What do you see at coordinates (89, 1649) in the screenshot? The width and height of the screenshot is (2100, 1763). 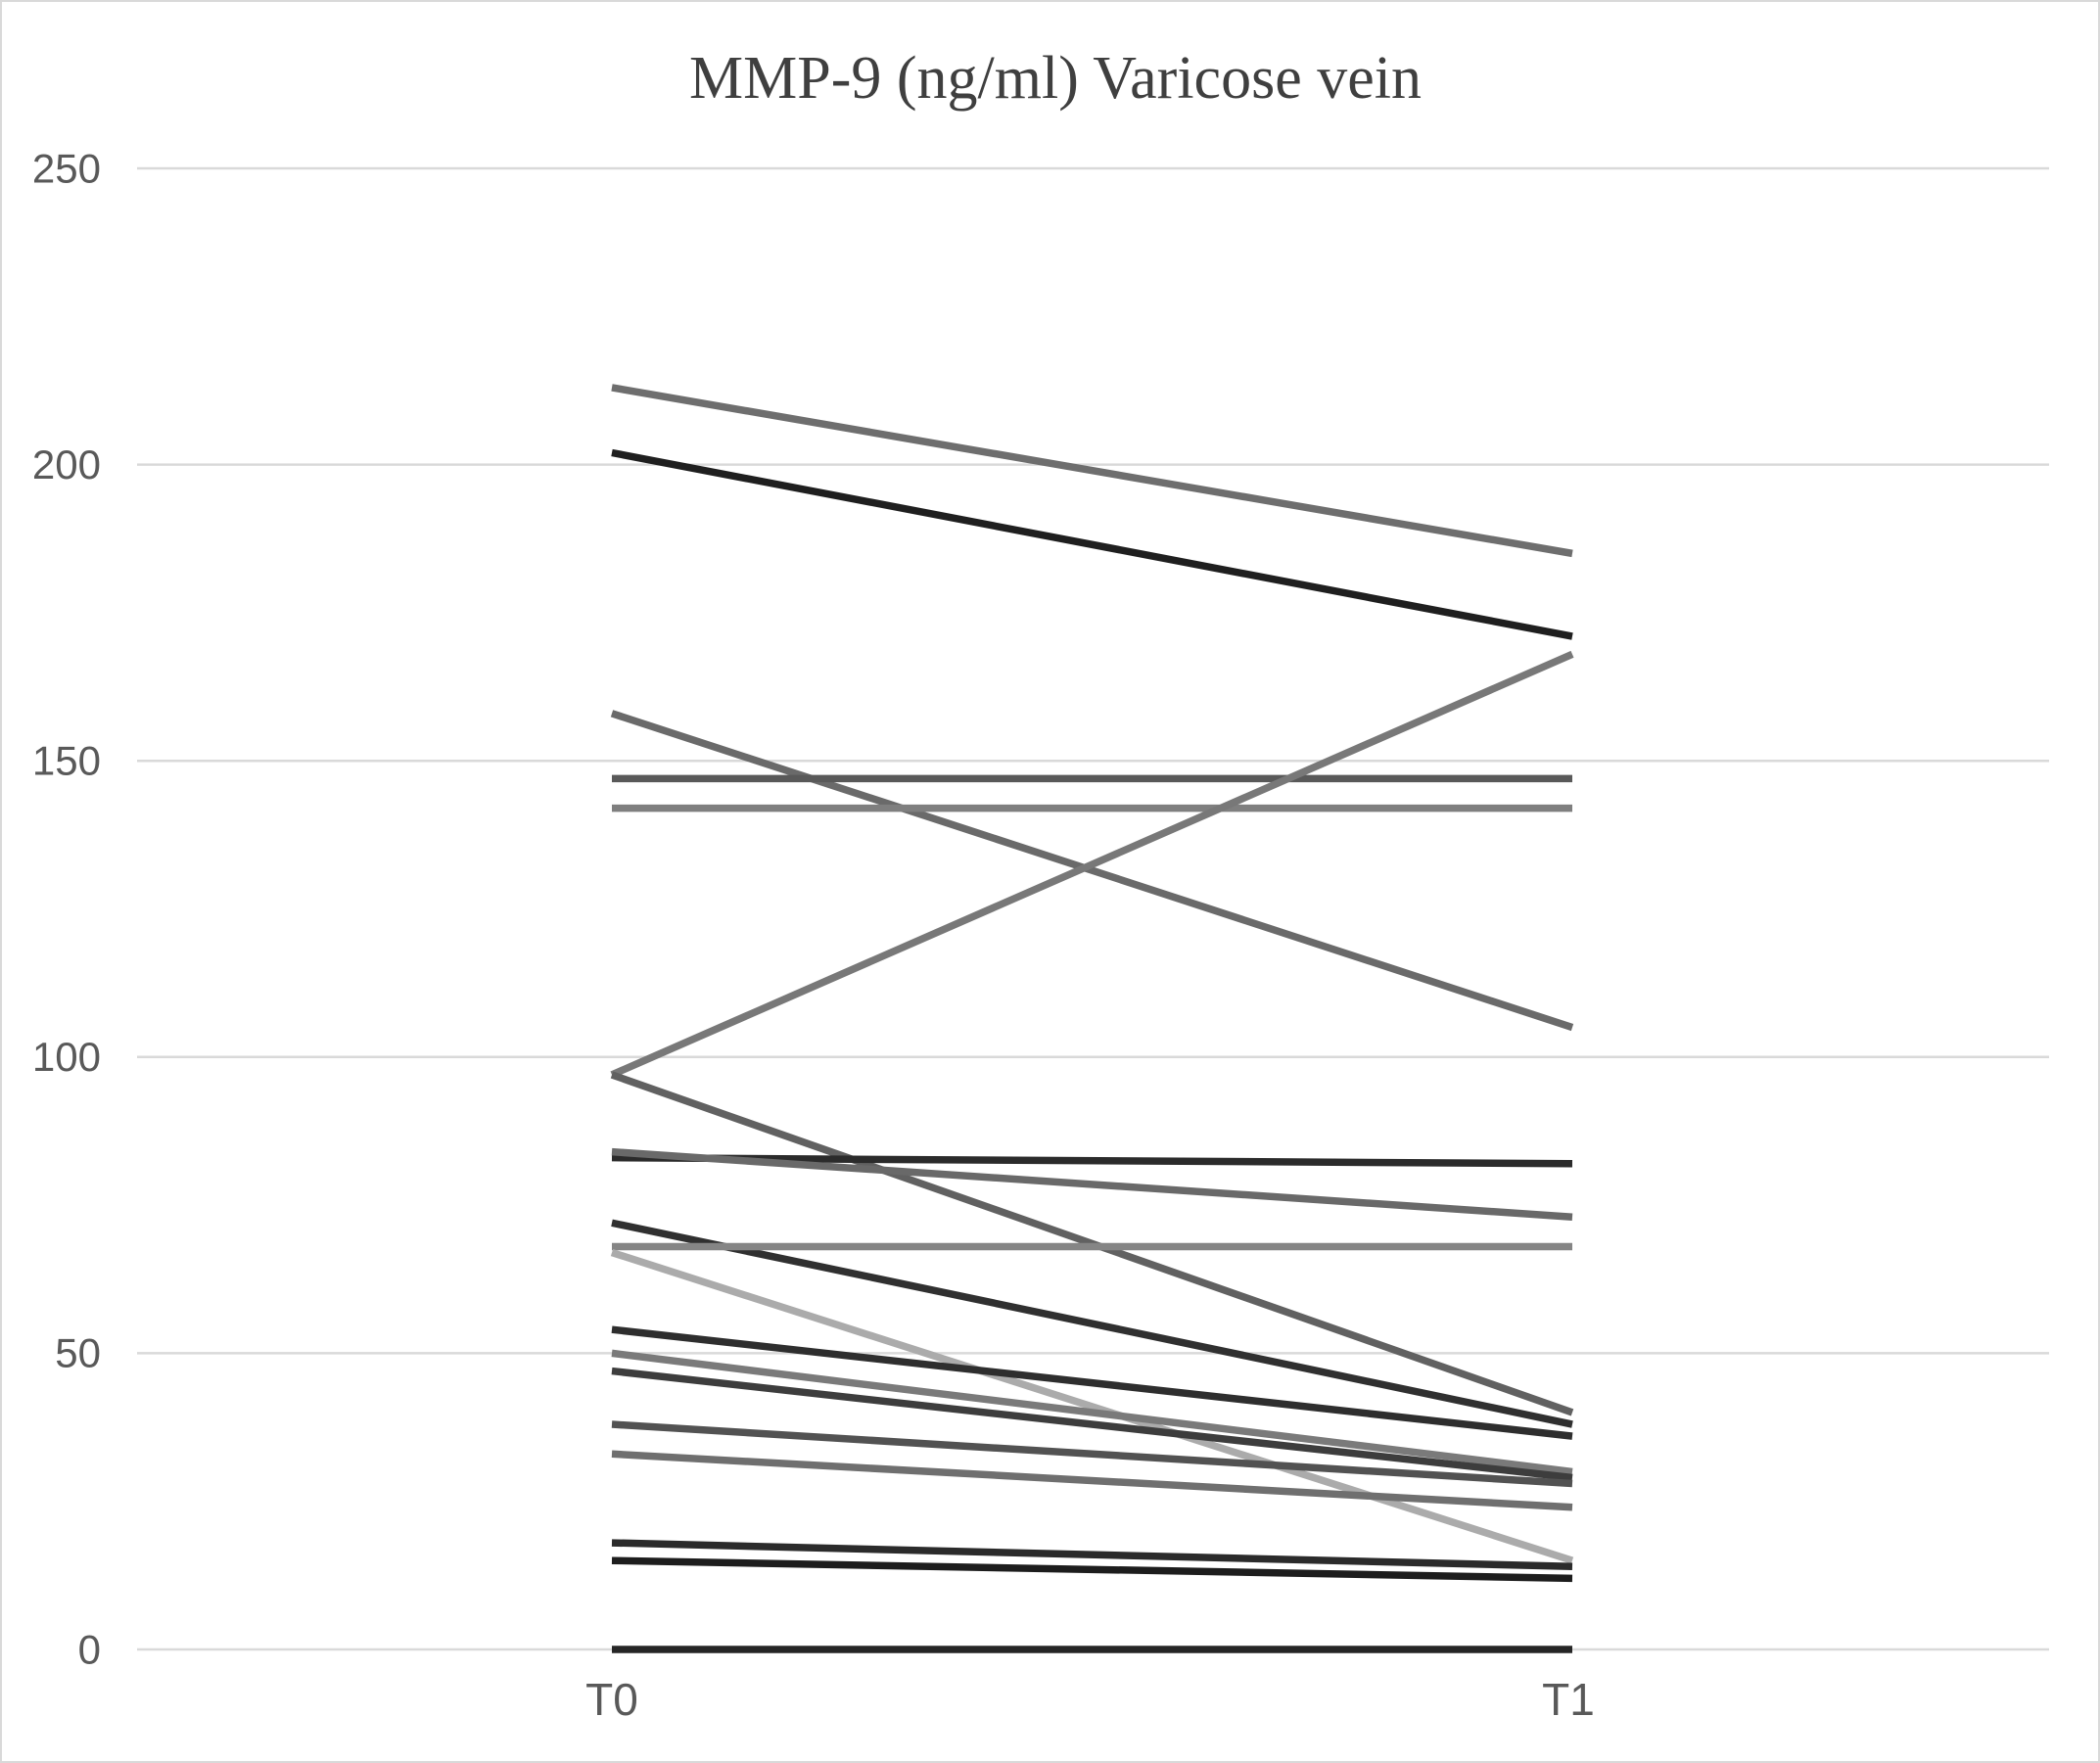 I see `y-tick-label-0: 0` at bounding box center [89, 1649].